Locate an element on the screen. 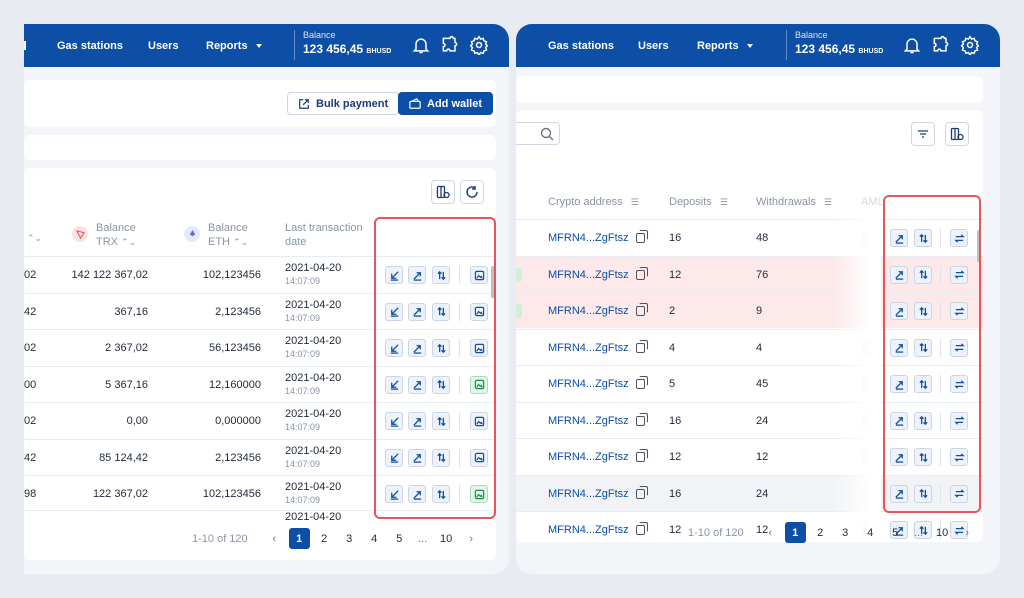 The image size is (1024, 598). filter-button is located at coordinates (923, 134).